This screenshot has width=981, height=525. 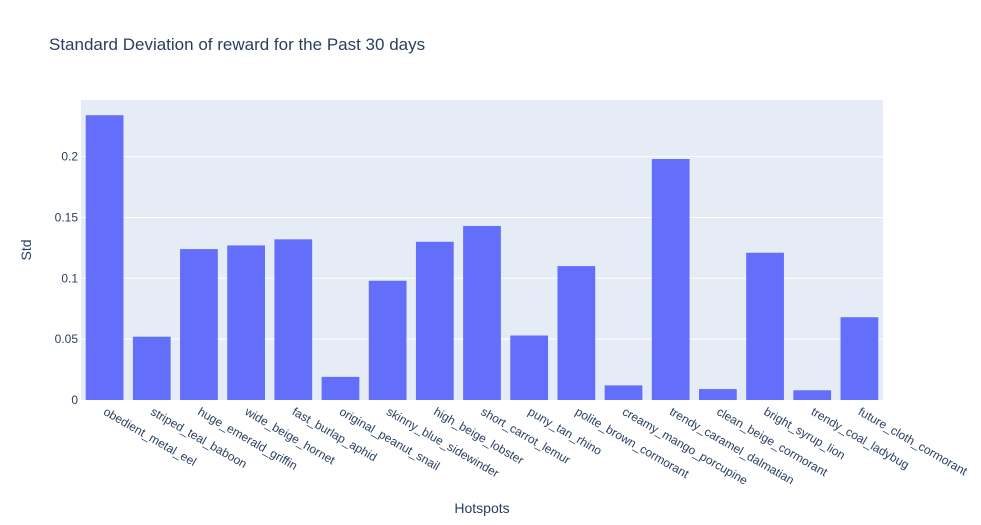 What do you see at coordinates (623, 392) in the screenshot?
I see `bar-creamy-mango-porcupine` at bounding box center [623, 392].